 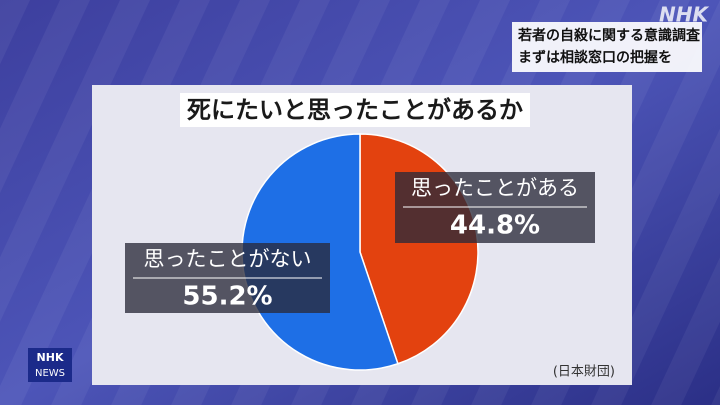 I want to click on news-logo-box, so click(x=50, y=365).